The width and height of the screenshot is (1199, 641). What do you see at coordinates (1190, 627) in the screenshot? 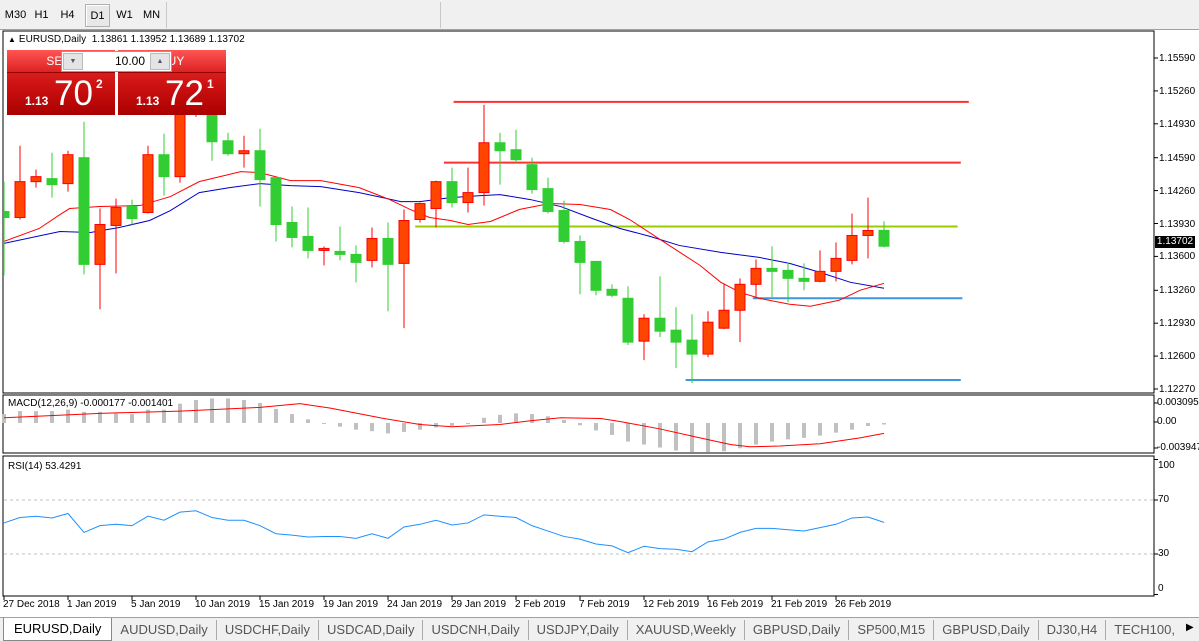
I see `tab-scroll-right-icon: ▶` at bounding box center [1190, 627].